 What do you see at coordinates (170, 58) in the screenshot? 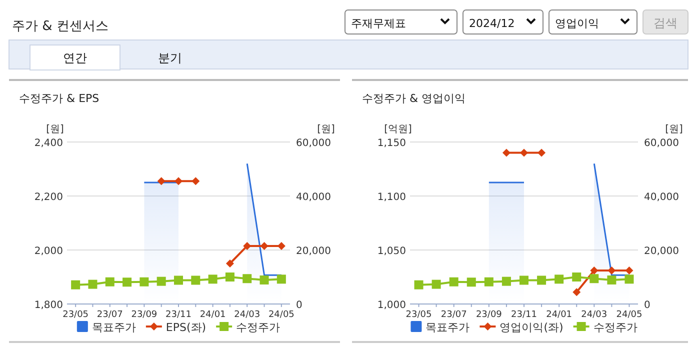
I see `text: 분기` at bounding box center [170, 58].